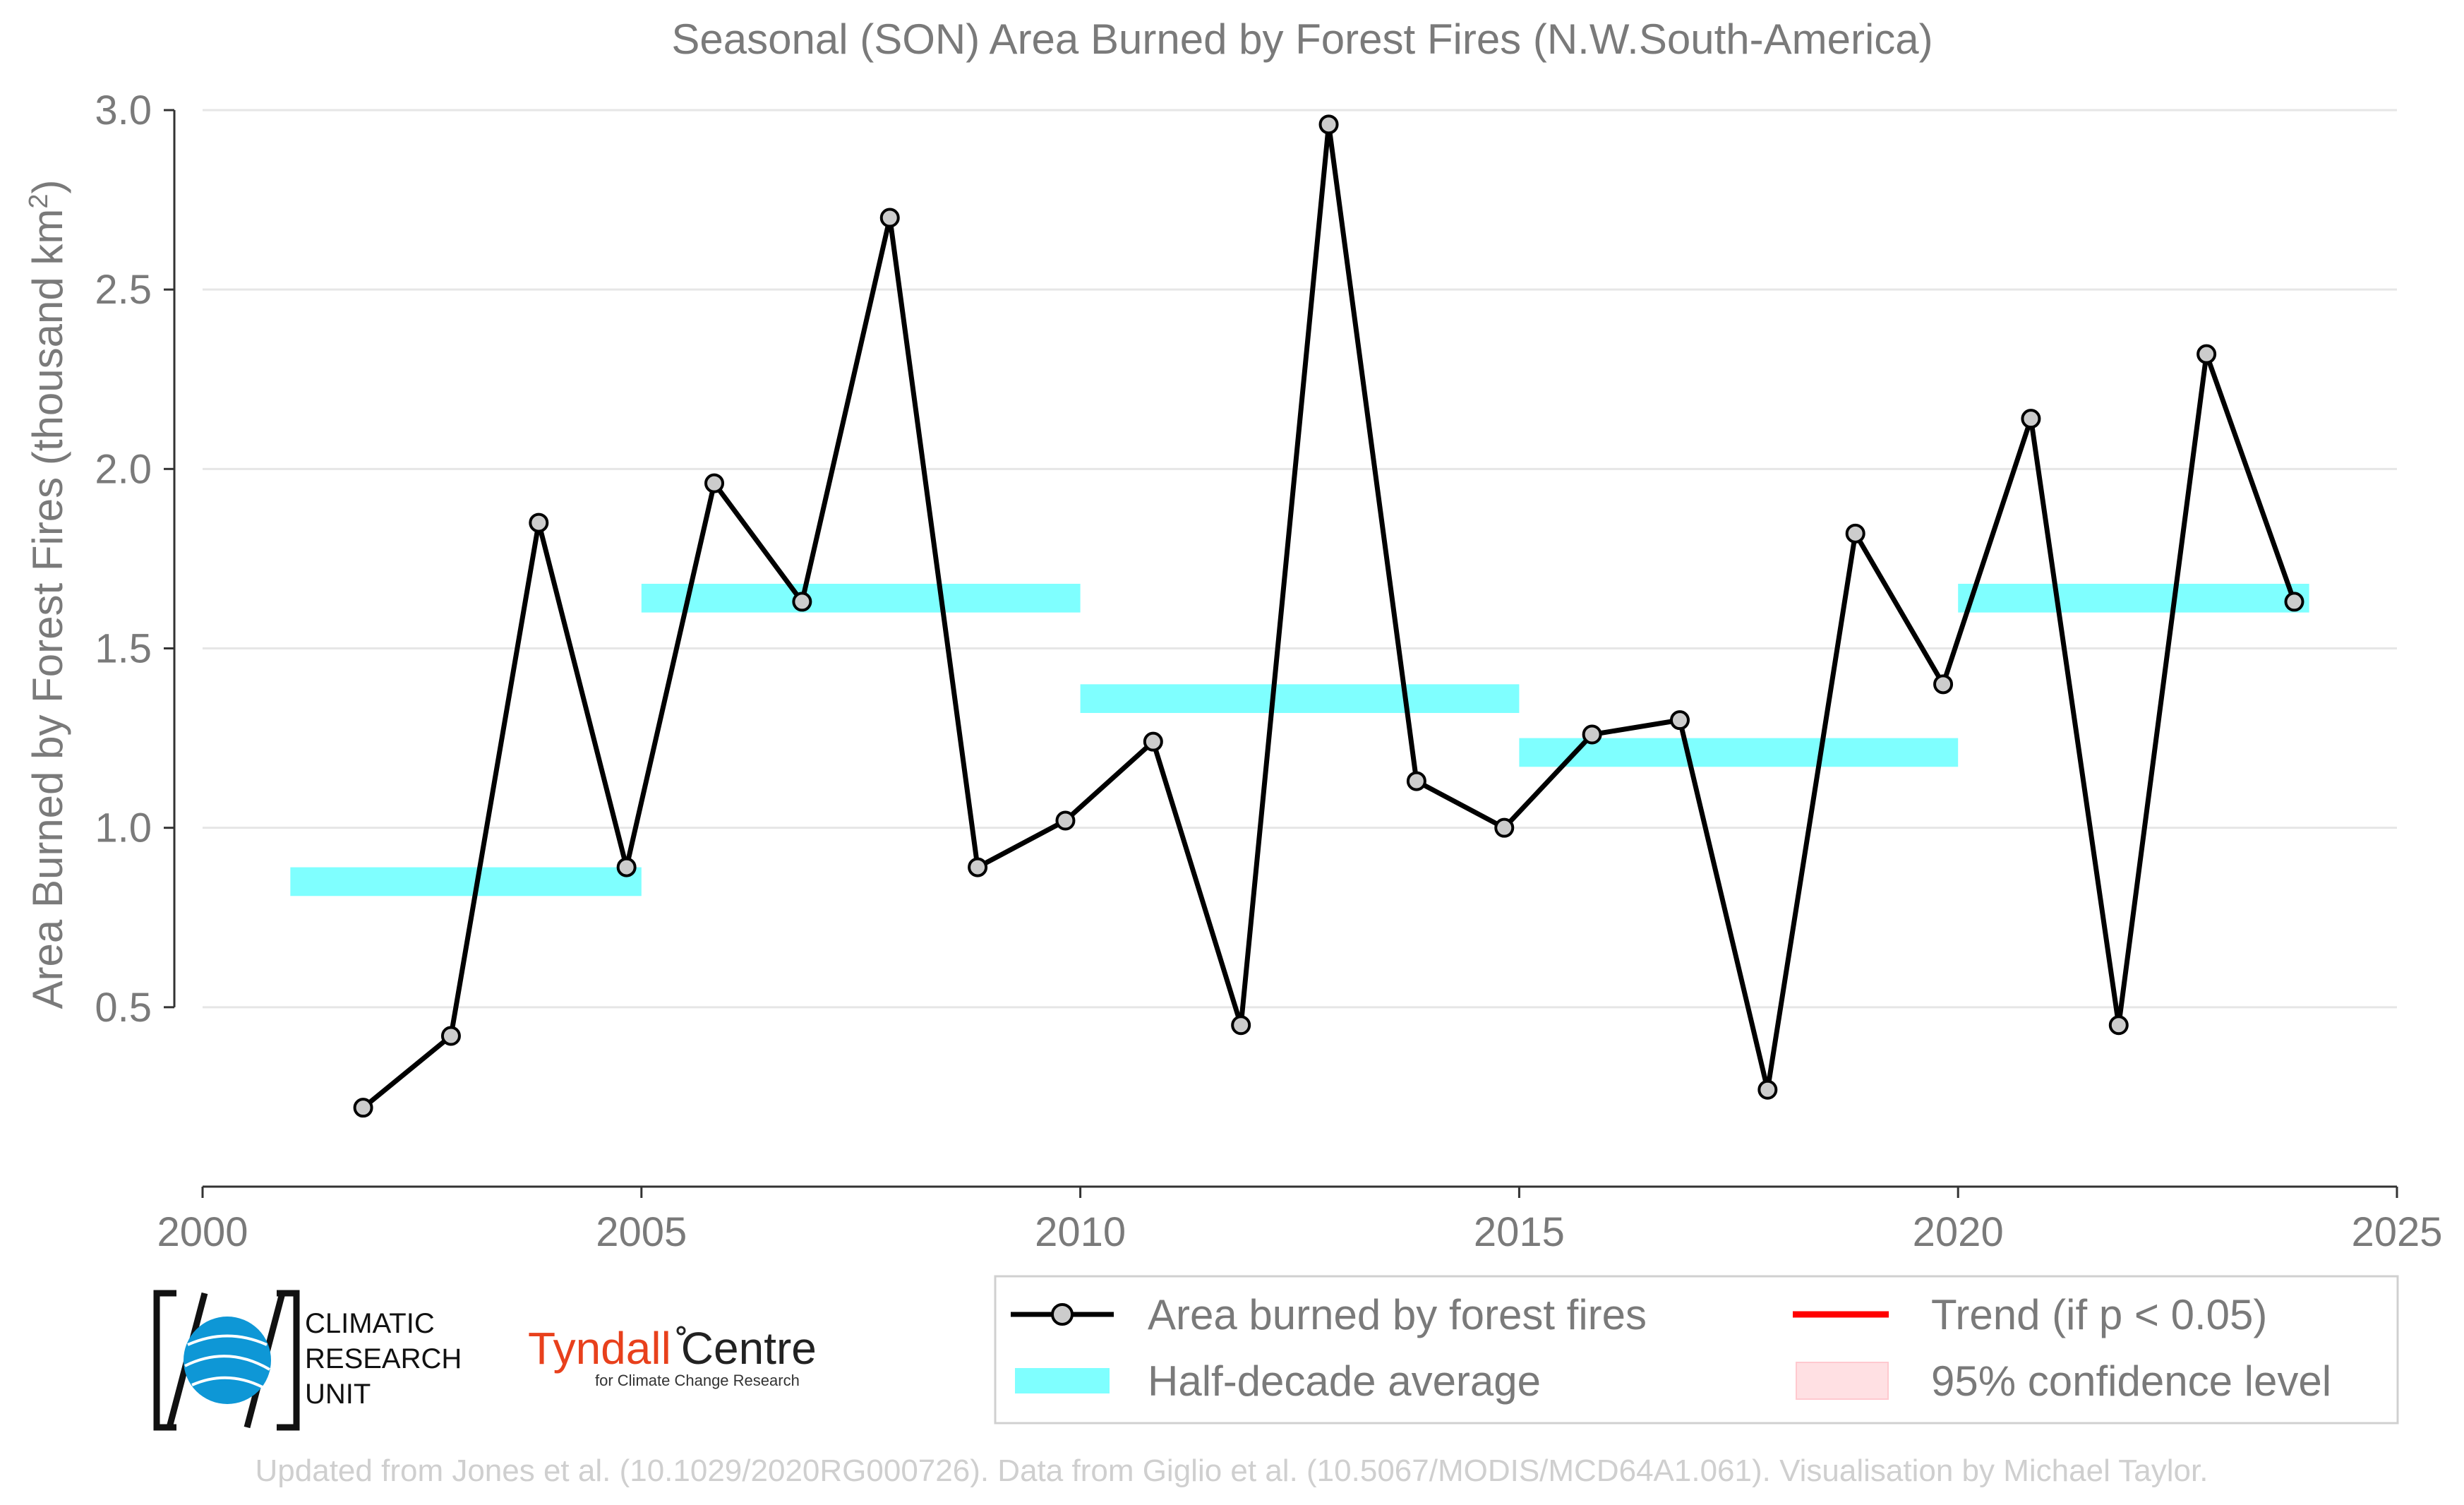 Image resolution: width=2464 pixels, height=1505 pixels. Describe the element at coordinates (123, 1008) in the screenshot. I see `y-tick-label: 0.5` at that location.